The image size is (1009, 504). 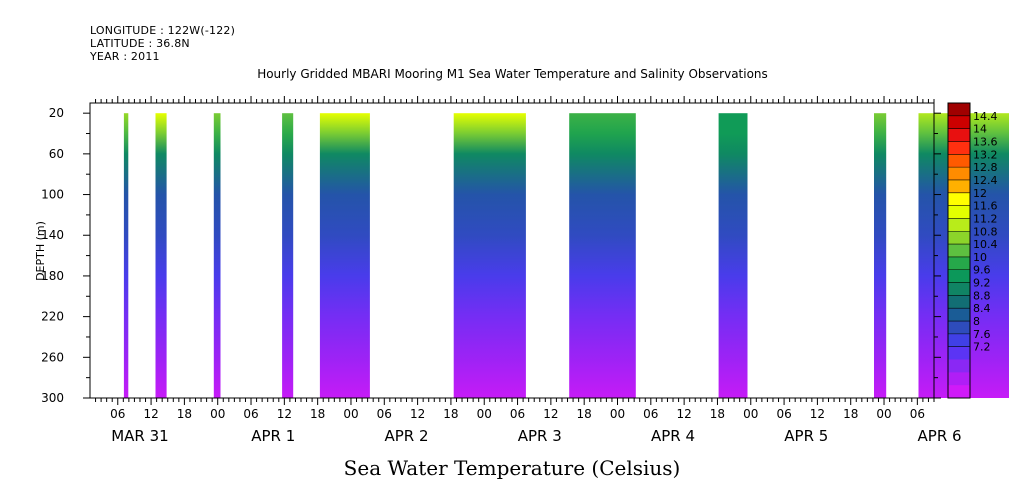 I want to click on x-day-label: APR 6, so click(x=940, y=436).